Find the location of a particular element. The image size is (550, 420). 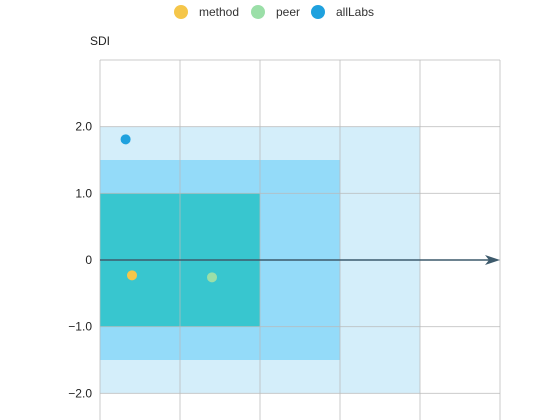

y-axis-ticks: 2.0 1.0 0 −1.0 −2.0 is located at coordinates (80, 260).